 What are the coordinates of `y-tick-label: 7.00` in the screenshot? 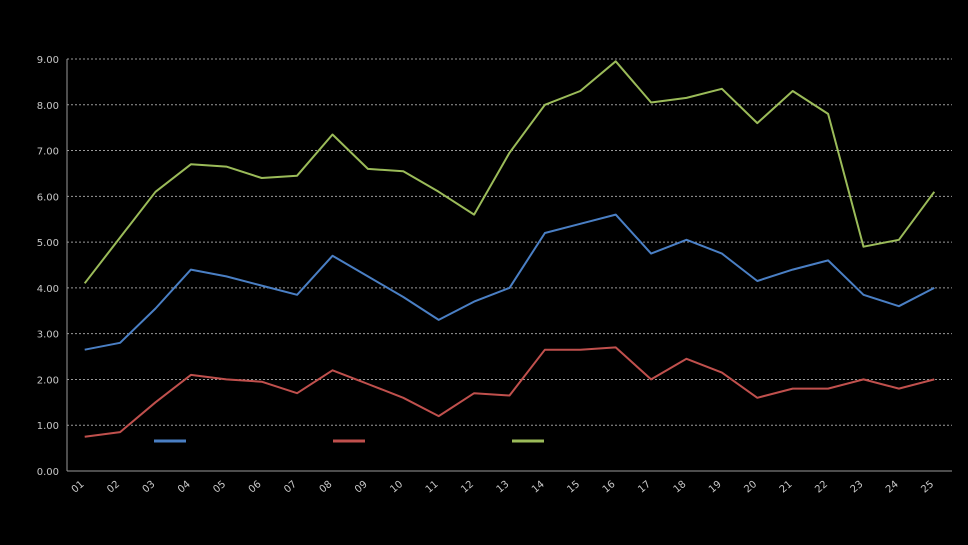 It's located at (48, 152).